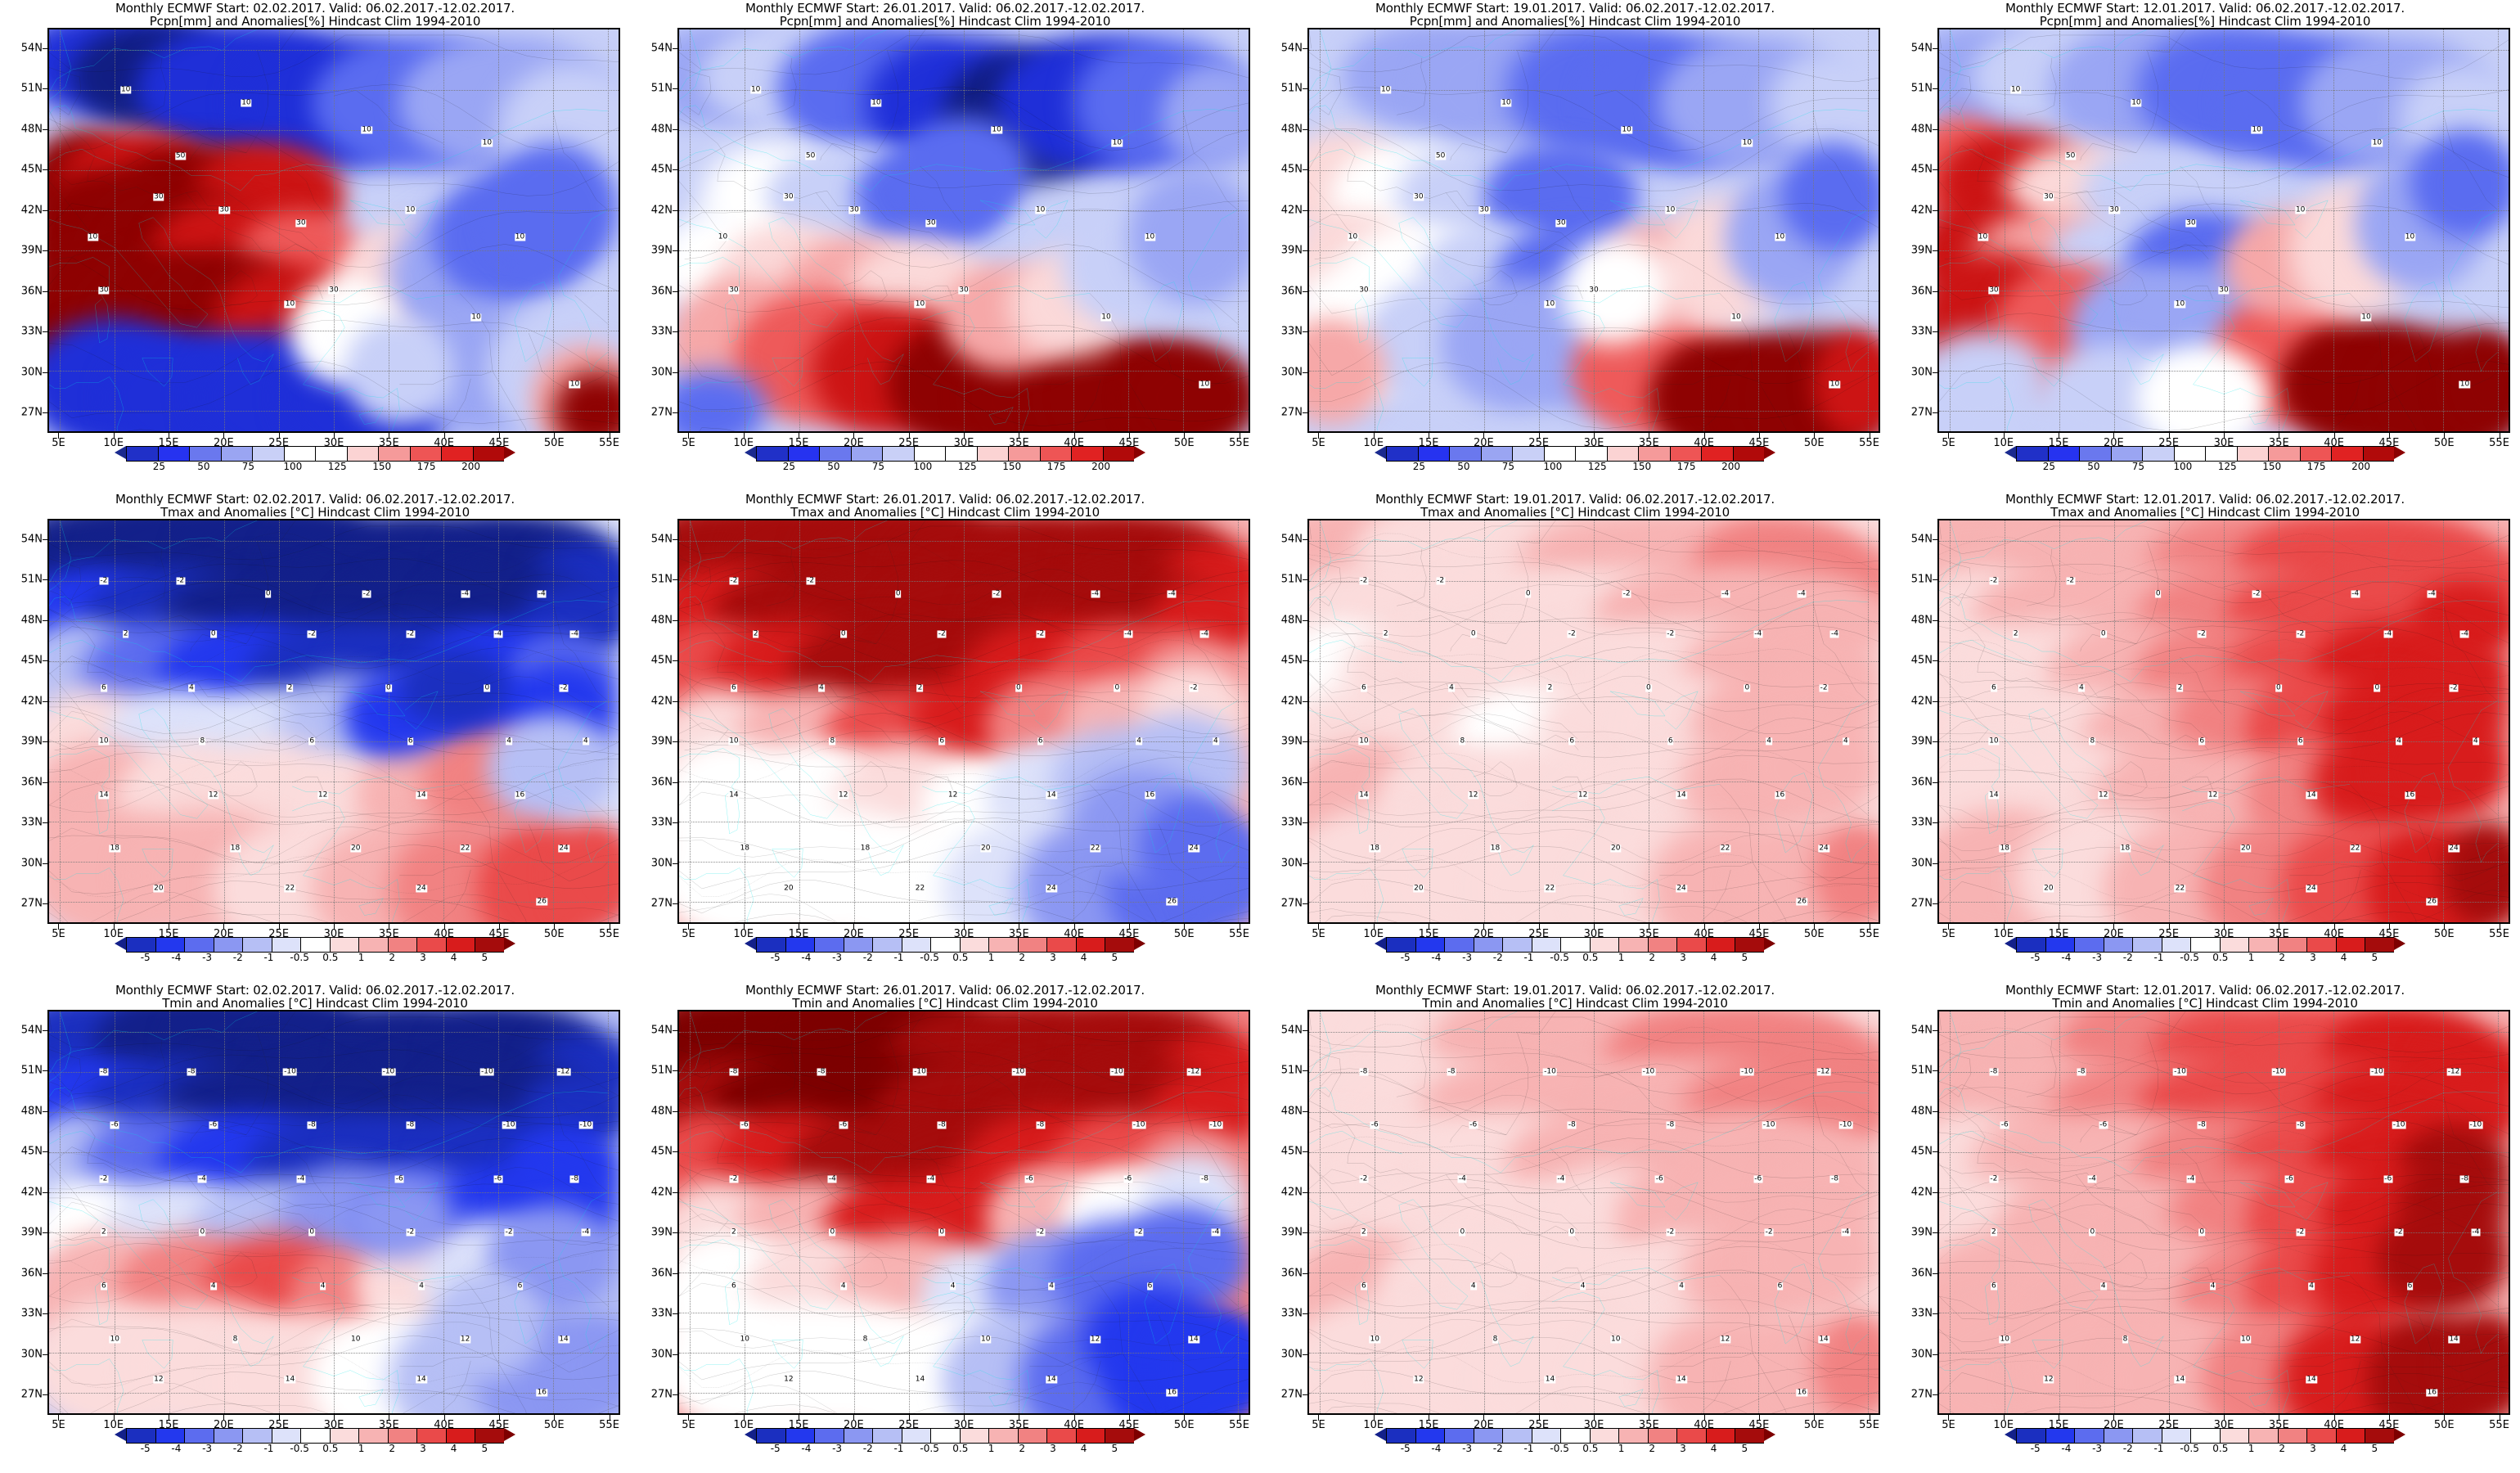 Image resolution: width=2520 pixels, height=1473 pixels. Describe the element at coordinates (822, 1071) in the screenshot. I see `contour-label: -8` at that location.